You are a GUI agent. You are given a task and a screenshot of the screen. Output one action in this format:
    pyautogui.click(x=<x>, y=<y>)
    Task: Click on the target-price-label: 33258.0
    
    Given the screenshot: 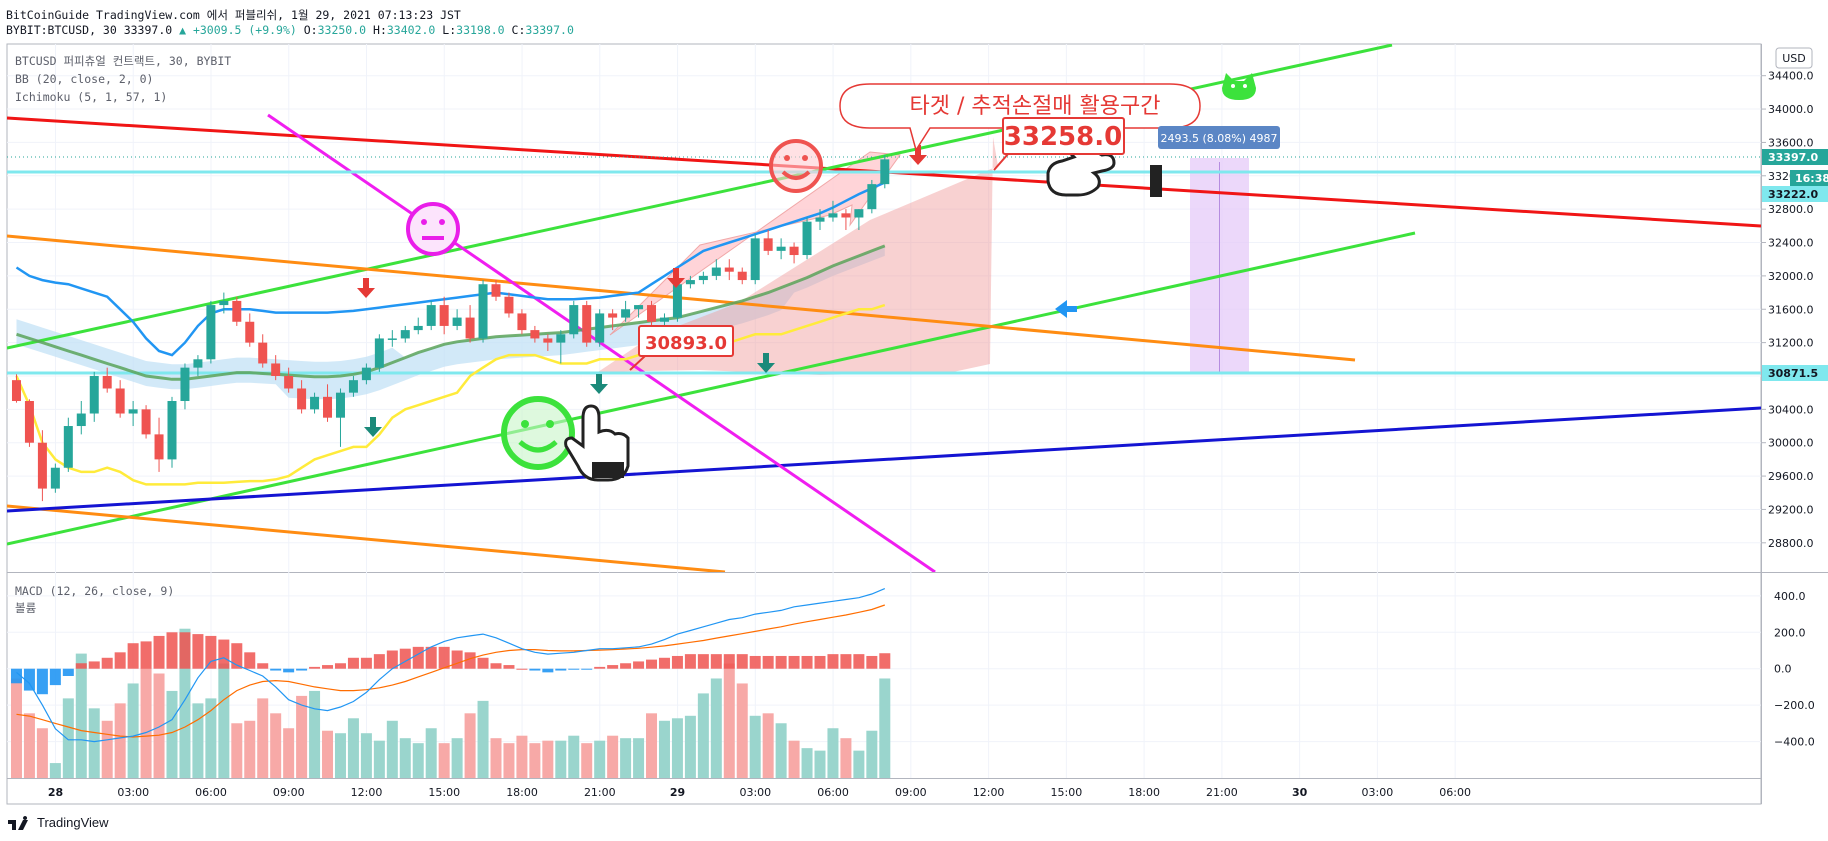 What is the action you would take?
    pyautogui.click(x=1059, y=144)
    